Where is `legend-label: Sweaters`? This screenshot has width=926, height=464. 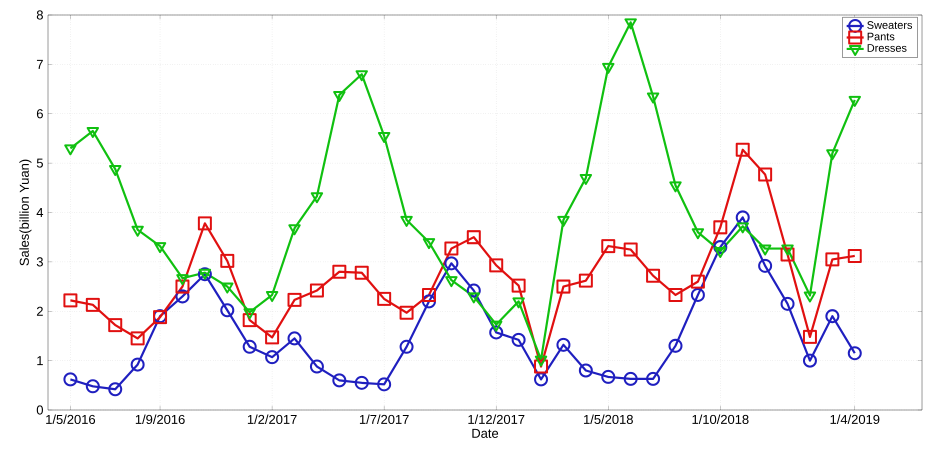 legend-label: Sweaters is located at coordinates (889, 25).